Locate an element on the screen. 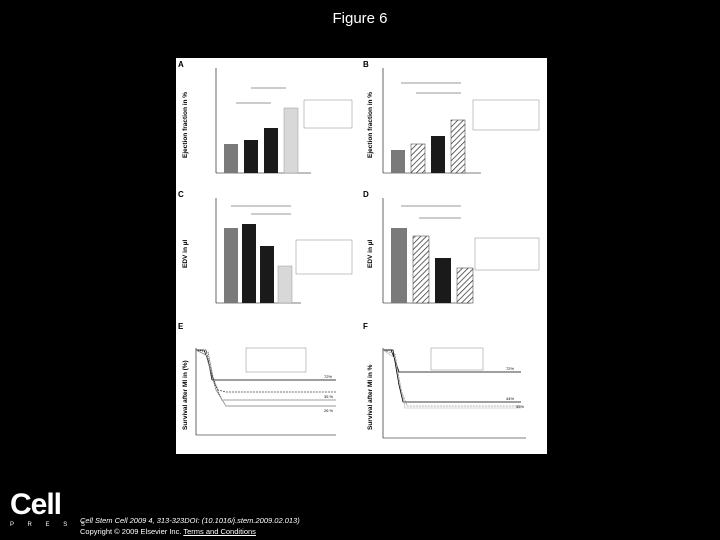  panel-f: F Survival after MI in % 72% 44% 35% is located at coordinates (452, 384).